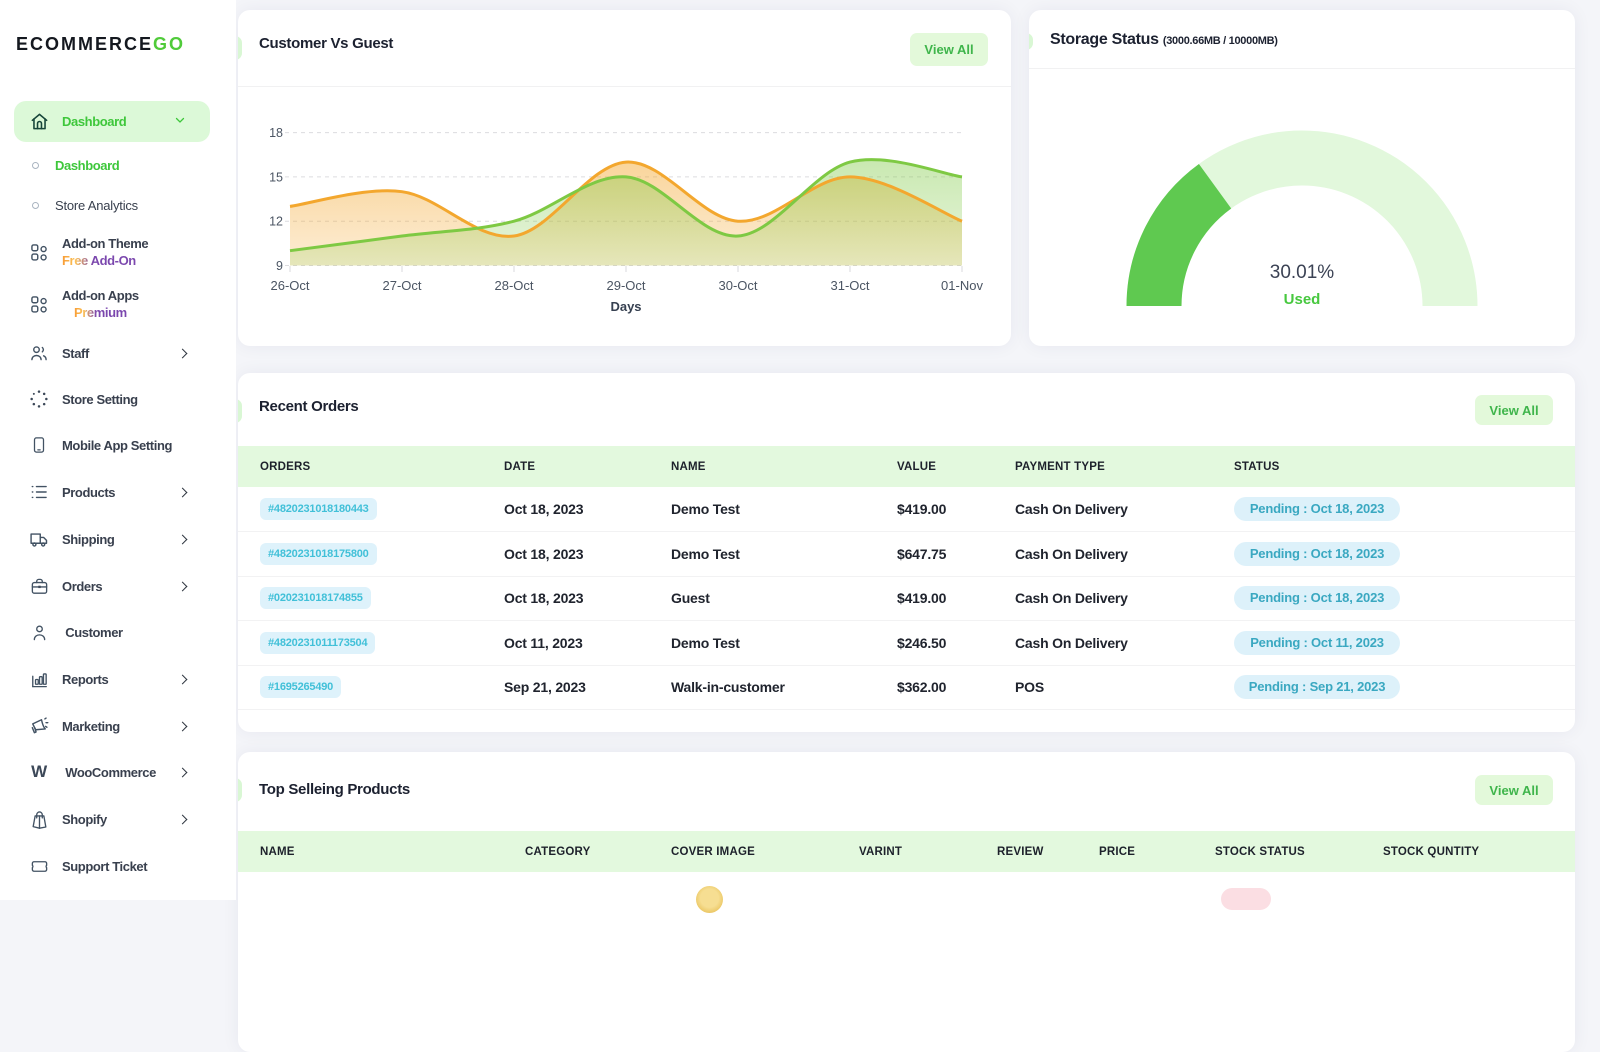  What do you see at coordinates (276, 222) in the screenshot?
I see `svg-text: 12` at bounding box center [276, 222].